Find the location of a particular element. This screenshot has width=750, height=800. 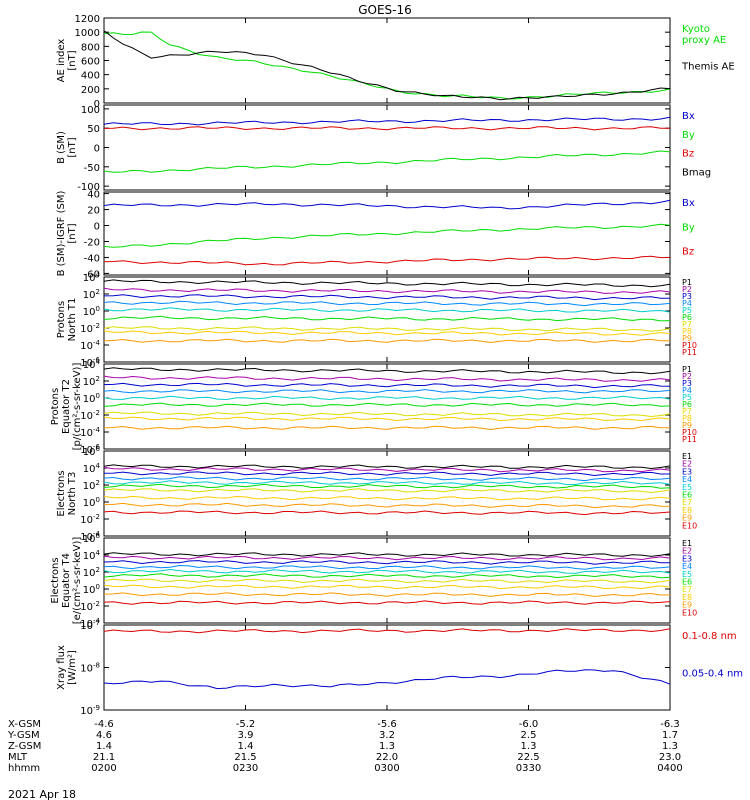

orbit-value: 22.0 is located at coordinates (387, 757).